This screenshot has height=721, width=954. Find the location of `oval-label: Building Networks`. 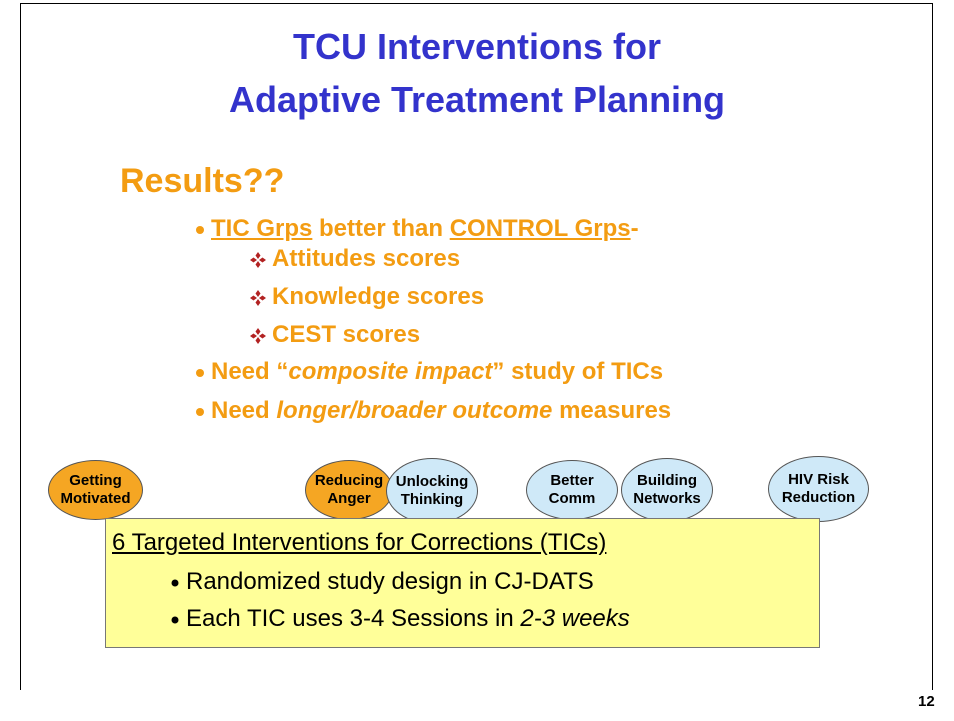

oval-label: Building Networks is located at coordinates (667, 490).